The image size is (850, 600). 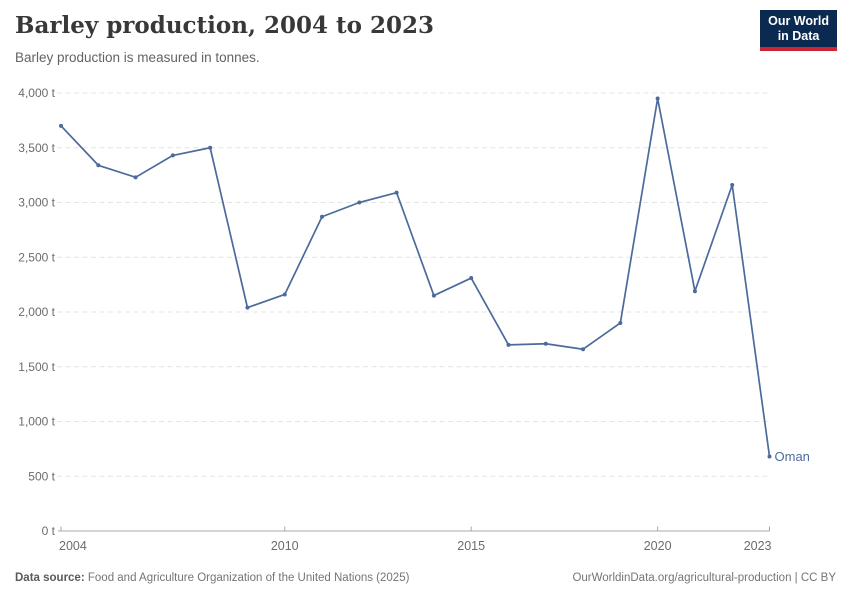 I want to click on x-axis-tick-label: 2004, so click(x=73, y=546).